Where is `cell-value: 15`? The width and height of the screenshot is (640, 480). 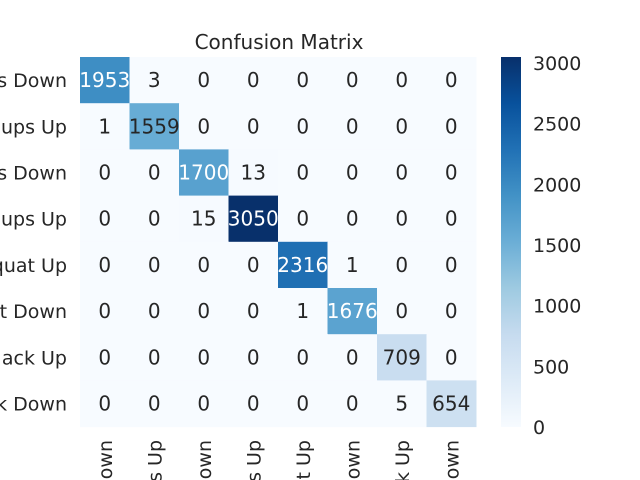 cell-value: 15 is located at coordinates (203, 219).